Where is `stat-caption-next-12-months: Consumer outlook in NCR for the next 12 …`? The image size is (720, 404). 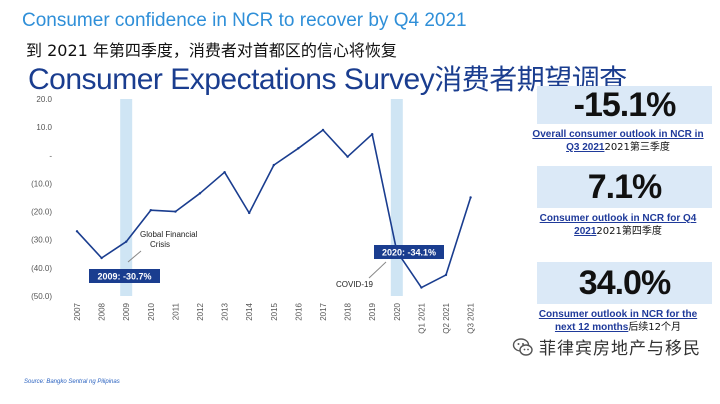
stat-caption-next-12-months: Consumer outlook in NCR for the next 12 … is located at coordinates (618, 321).